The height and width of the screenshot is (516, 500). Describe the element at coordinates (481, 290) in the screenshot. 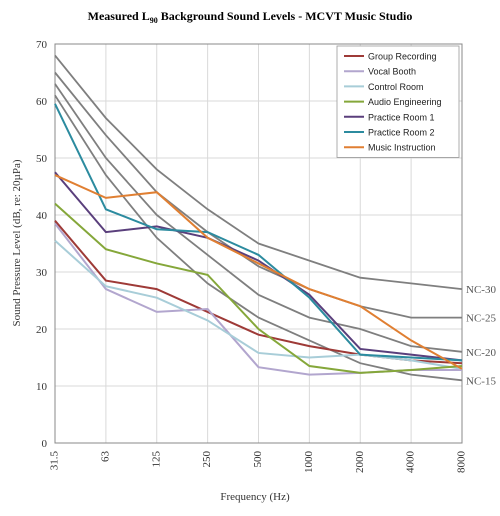

I see `nc-curve-label: NC-30` at that location.